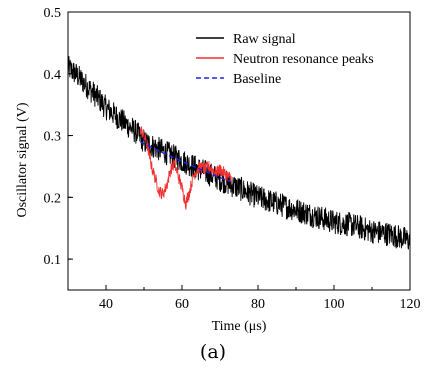 The width and height of the screenshot is (426, 375). What do you see at coordinates (239, 326) in the screenshot?
I see `x-axis-label: Time (μs)` at bounding box center [239, 326].